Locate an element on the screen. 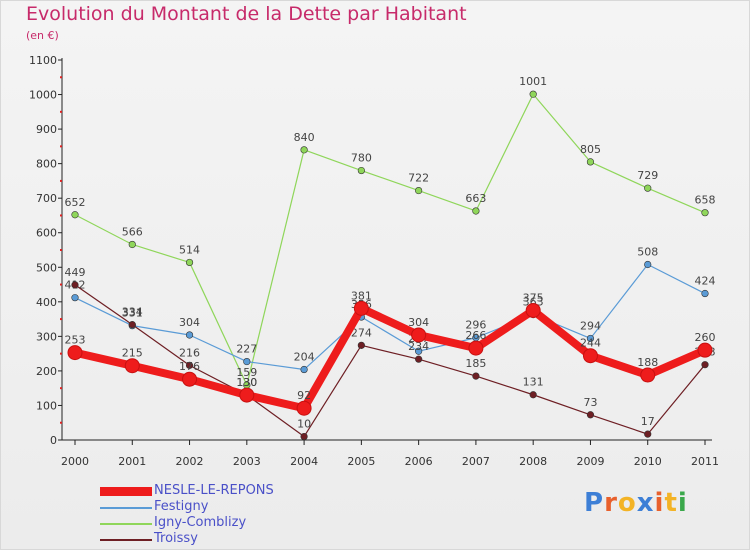 The height and width of the screenshot is (550, 750). data-label: 260 is located at coordinates (705, 337).